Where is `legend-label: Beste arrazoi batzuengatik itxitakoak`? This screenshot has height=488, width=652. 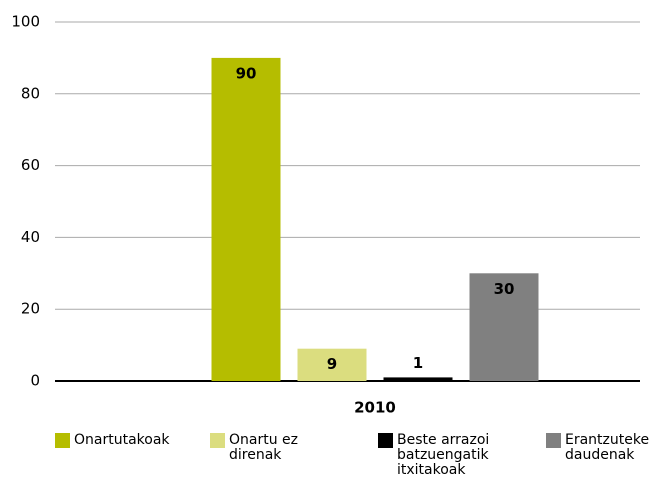 legend-label: Beste arrazoi batzuengatik itxitakoak is located at coordinates (443, 455).